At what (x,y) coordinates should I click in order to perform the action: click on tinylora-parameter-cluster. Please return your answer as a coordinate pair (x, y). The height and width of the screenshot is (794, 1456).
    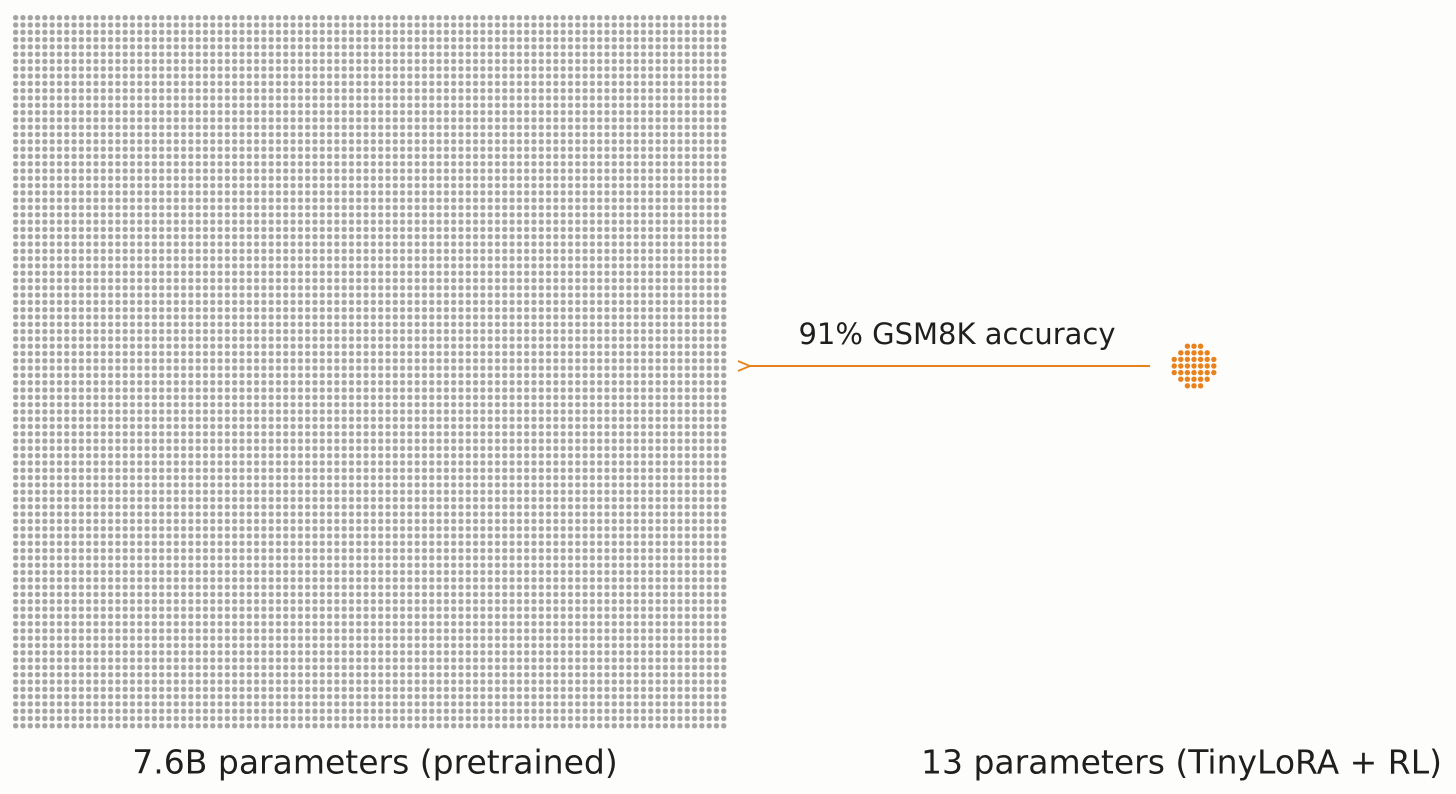
    Looking at the image, I should click on (1194, 366).